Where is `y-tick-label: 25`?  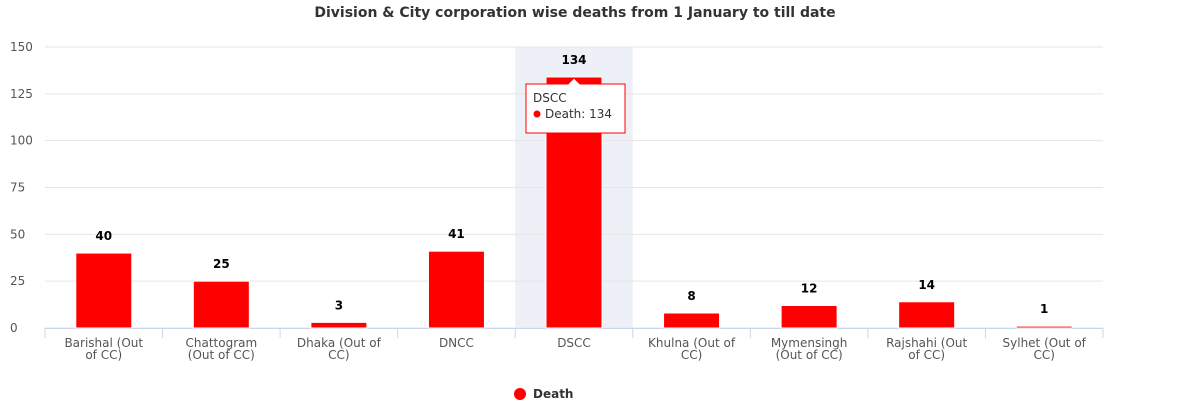 y-tick-label: 25 is located at coordinates (17, 281).